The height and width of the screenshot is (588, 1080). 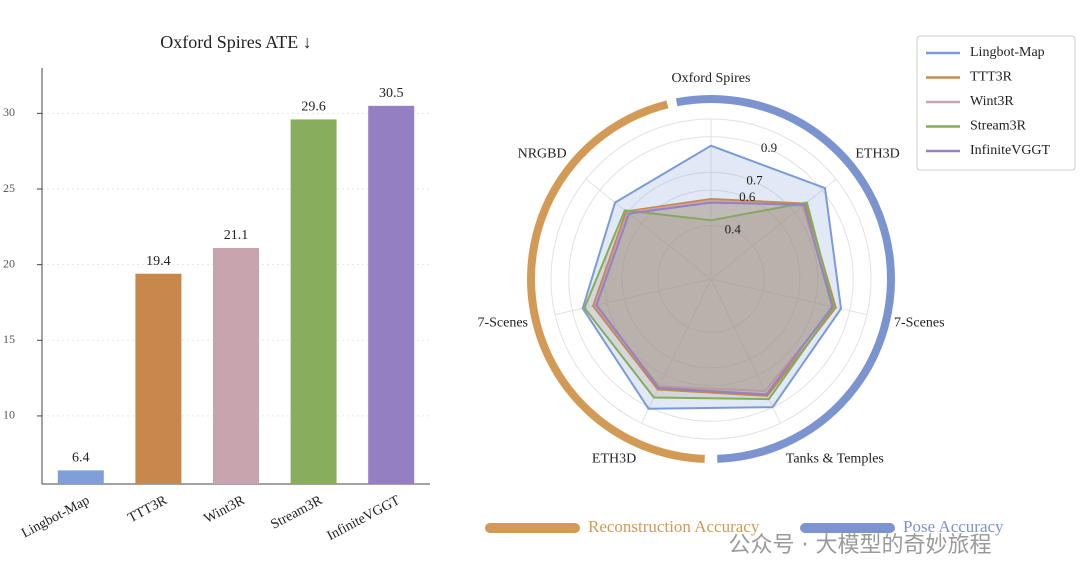 I want to click on group-label: Pose Accuracy, so click(x=953, y=526).